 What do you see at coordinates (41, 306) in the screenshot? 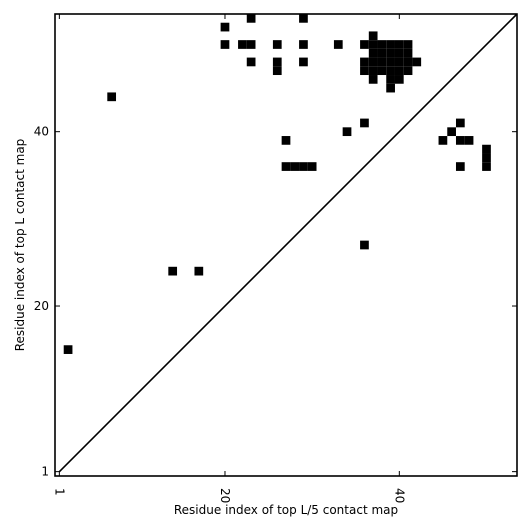
I see `y-tick-label: 20` at bounding box center [41, 306].